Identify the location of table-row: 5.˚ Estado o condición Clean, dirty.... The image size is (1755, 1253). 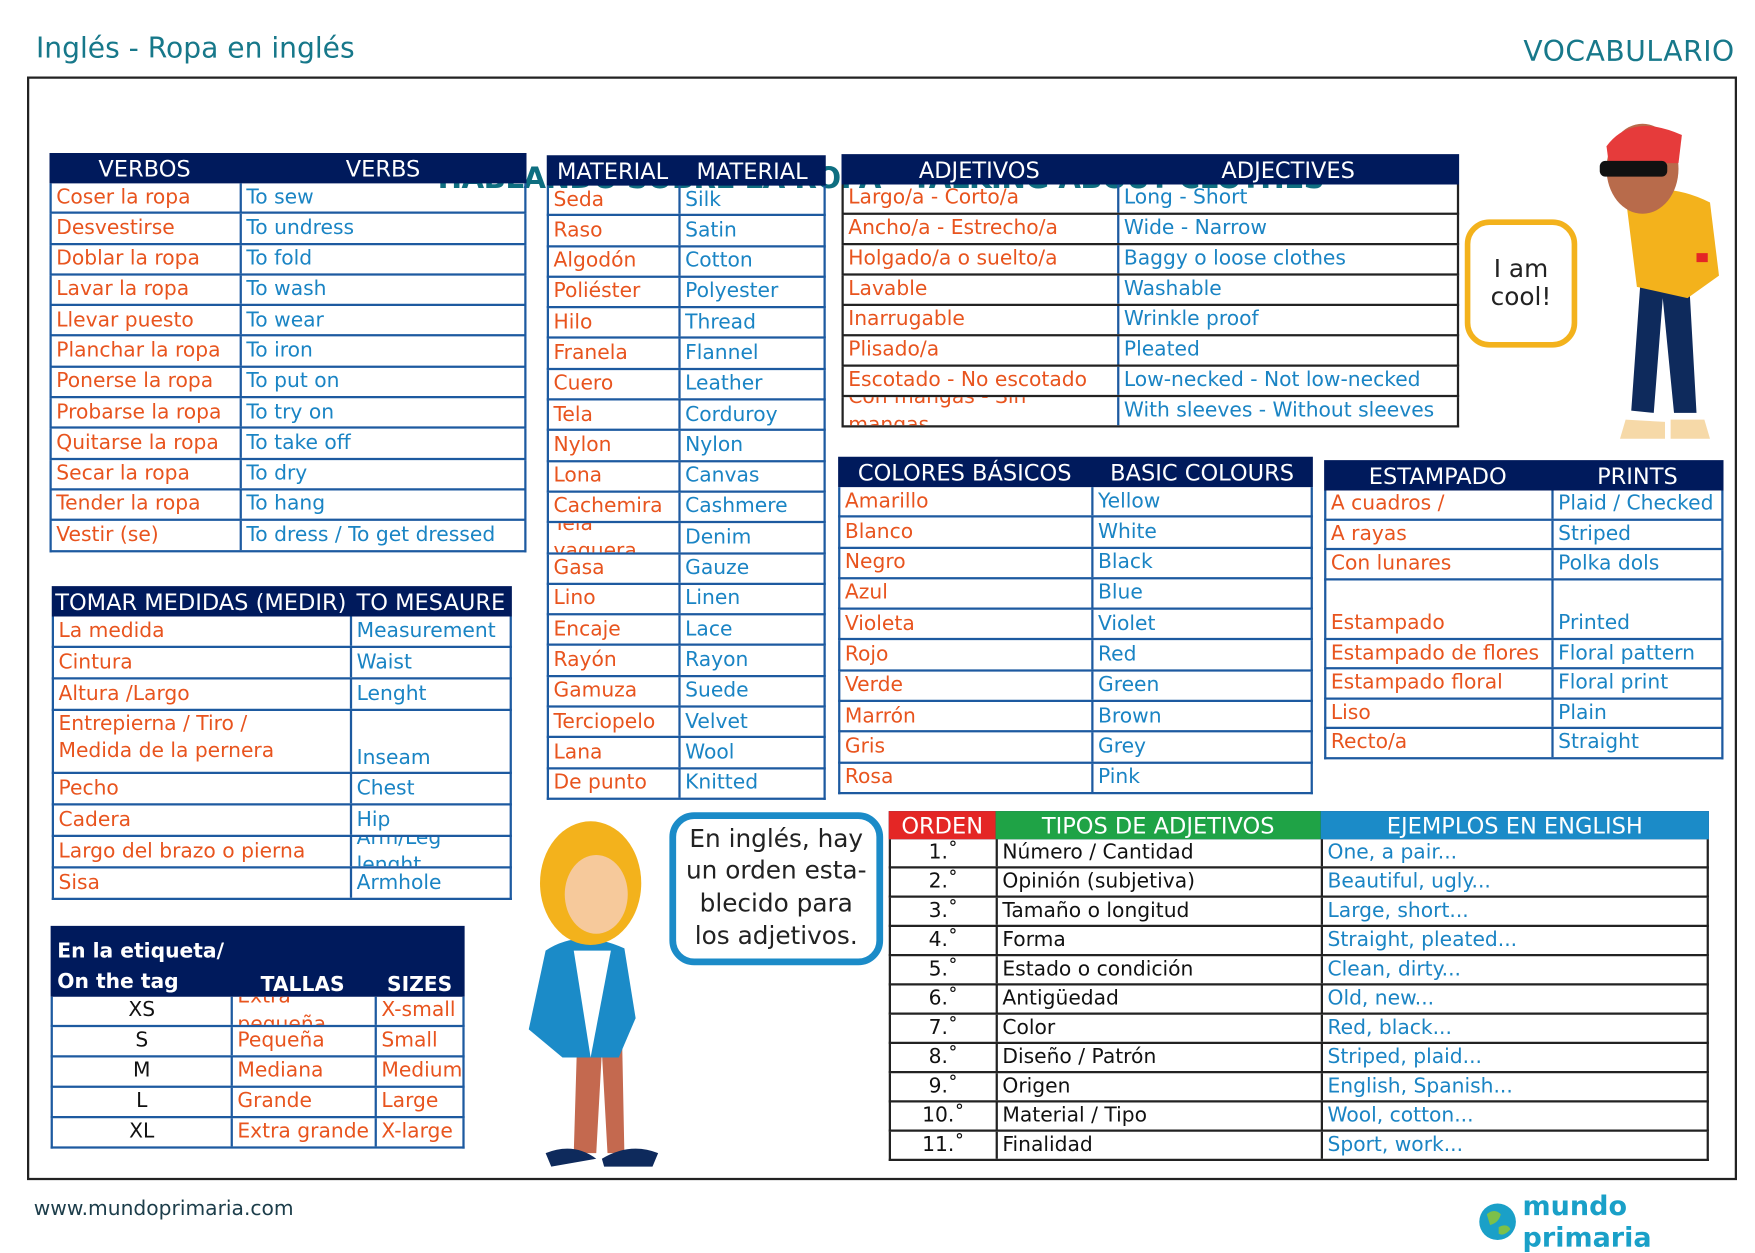
(1298, 971).